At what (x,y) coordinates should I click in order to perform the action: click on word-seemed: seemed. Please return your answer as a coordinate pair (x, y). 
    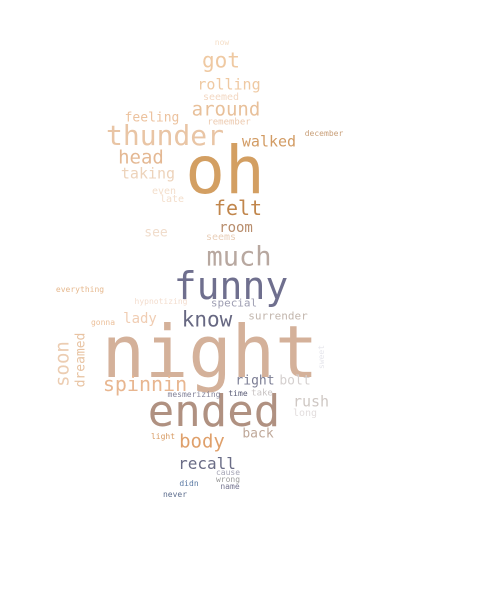
    Looking at the image, I should click on (221, 97).